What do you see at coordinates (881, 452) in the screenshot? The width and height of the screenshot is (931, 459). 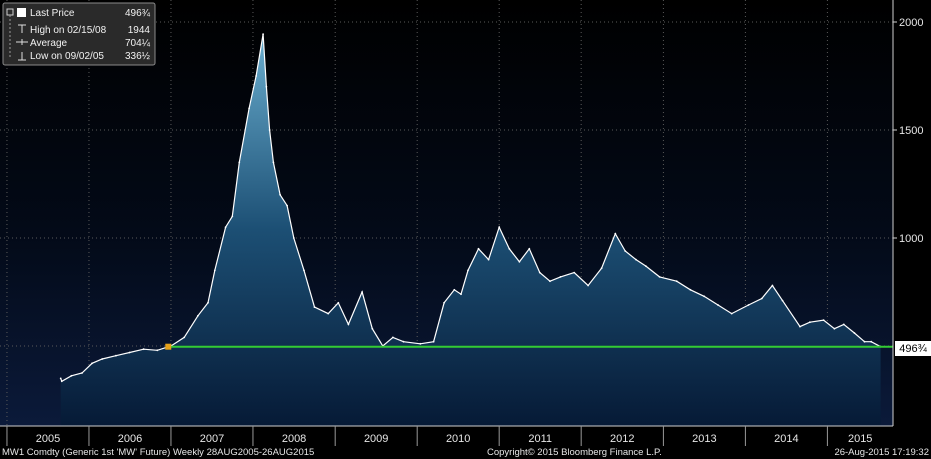 I see `footer-timestamp: 26-Aug-2015 17:19:32` at bounding box center [881, 452].